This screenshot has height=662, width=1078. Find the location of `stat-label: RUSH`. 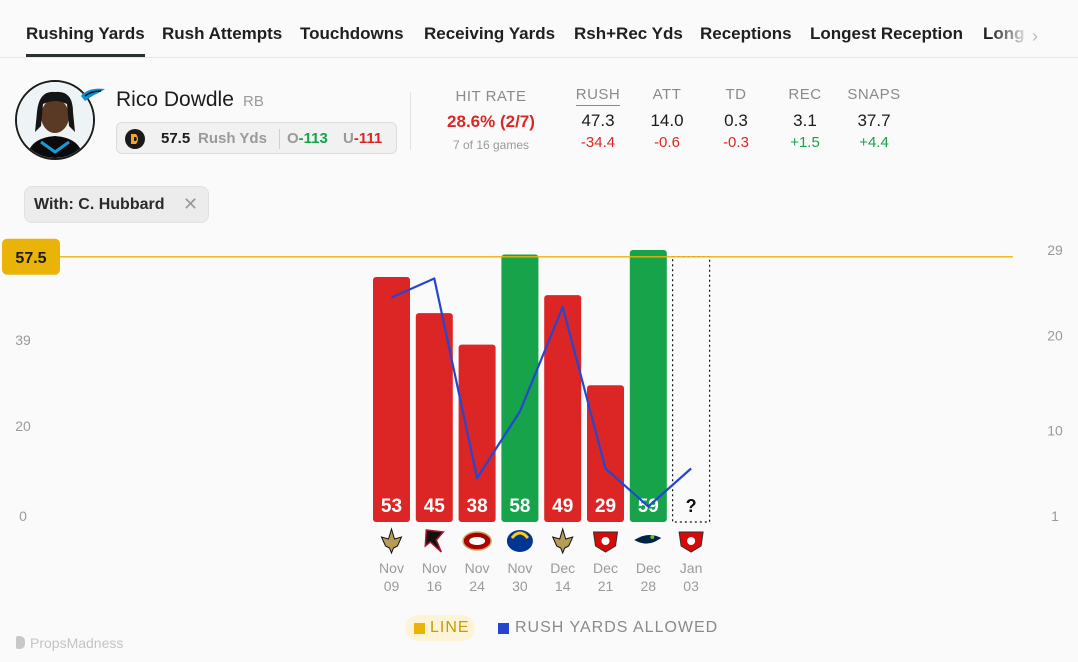

stat-label: RUSH is located at coordinates (598, 96).